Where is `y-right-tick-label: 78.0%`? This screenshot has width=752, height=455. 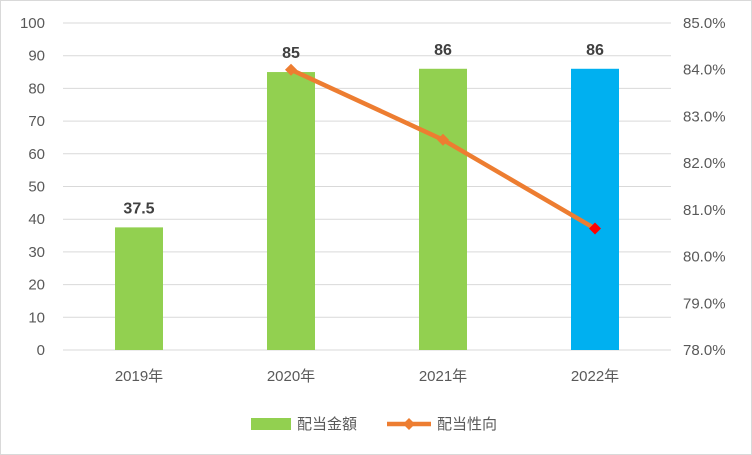 y-right-tick-label: 78.0% is located at coordinates (704, 350).